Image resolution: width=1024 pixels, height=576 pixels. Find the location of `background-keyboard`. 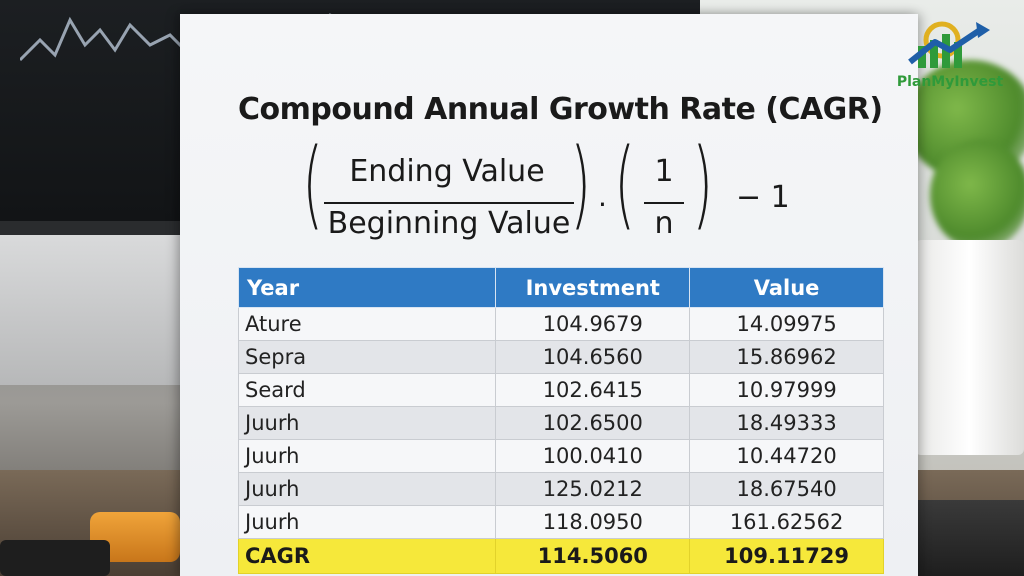

background-keyboard is located at coordinates (971, 538).